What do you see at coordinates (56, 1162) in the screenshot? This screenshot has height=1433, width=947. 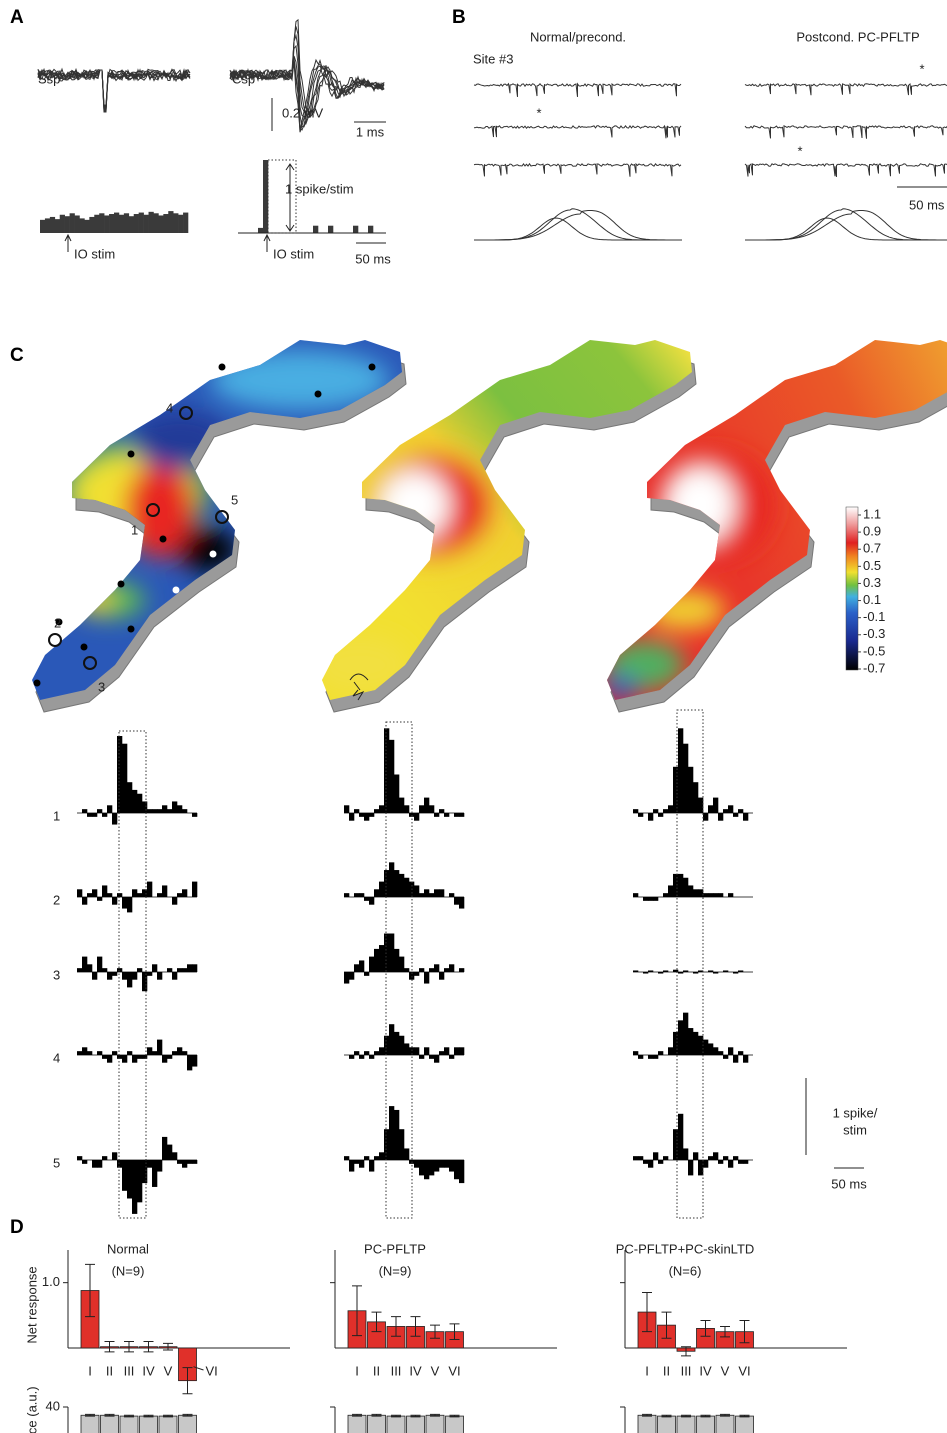 I see `row-label: 5` at bounding box center [56, 1162].